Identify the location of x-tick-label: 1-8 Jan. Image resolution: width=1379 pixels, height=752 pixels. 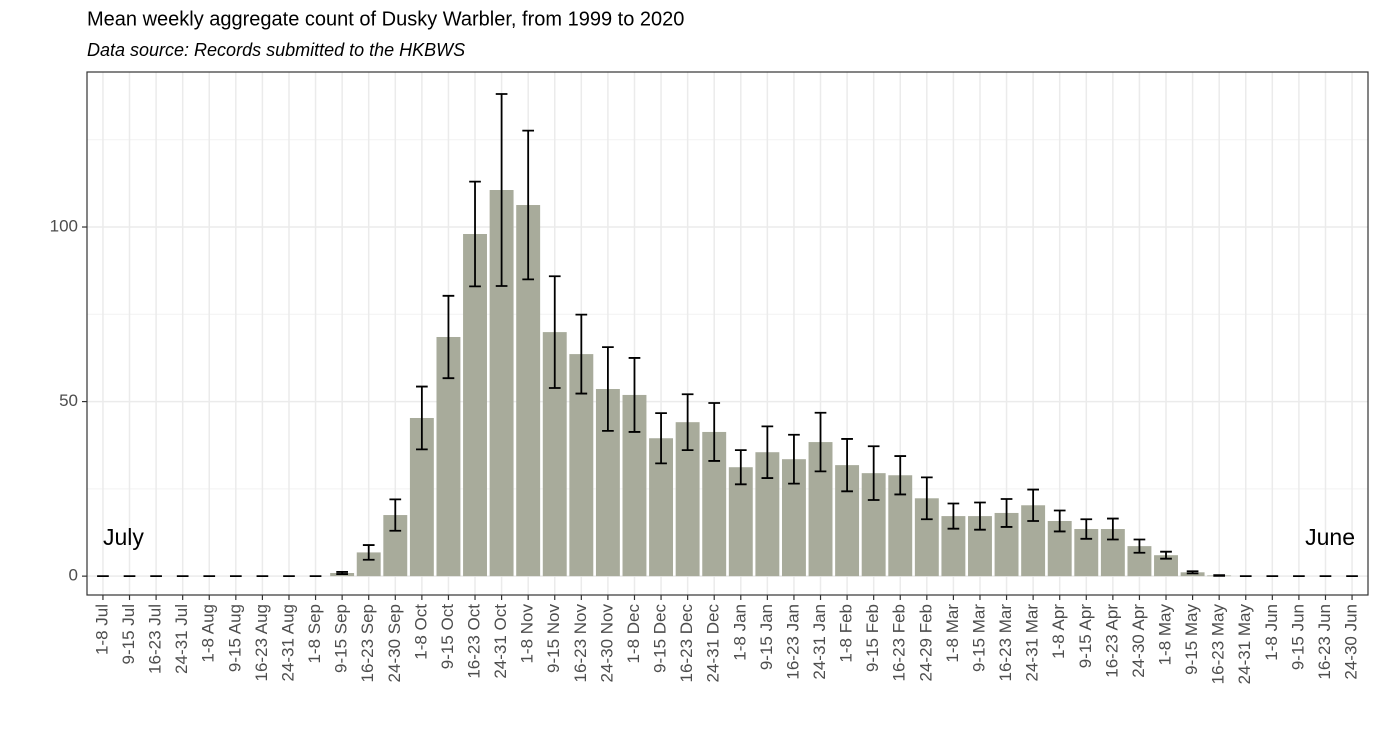
(739, 632).